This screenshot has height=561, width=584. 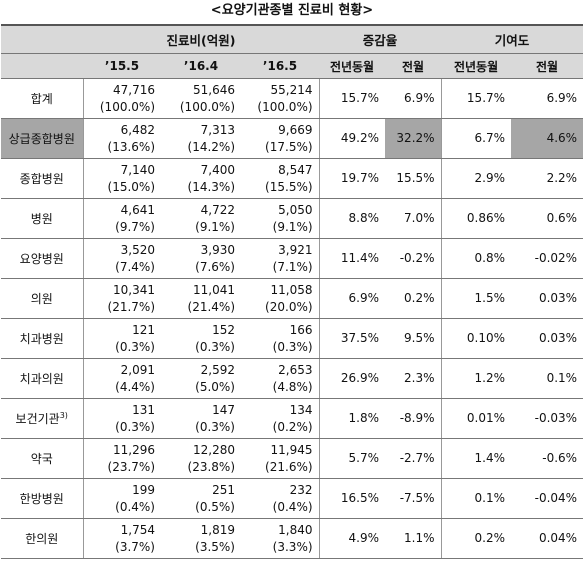 What do you see at coordinates (41, 179) in the screenshot?
I see `row-label: 종합병원` at bounding box center [41, 179].